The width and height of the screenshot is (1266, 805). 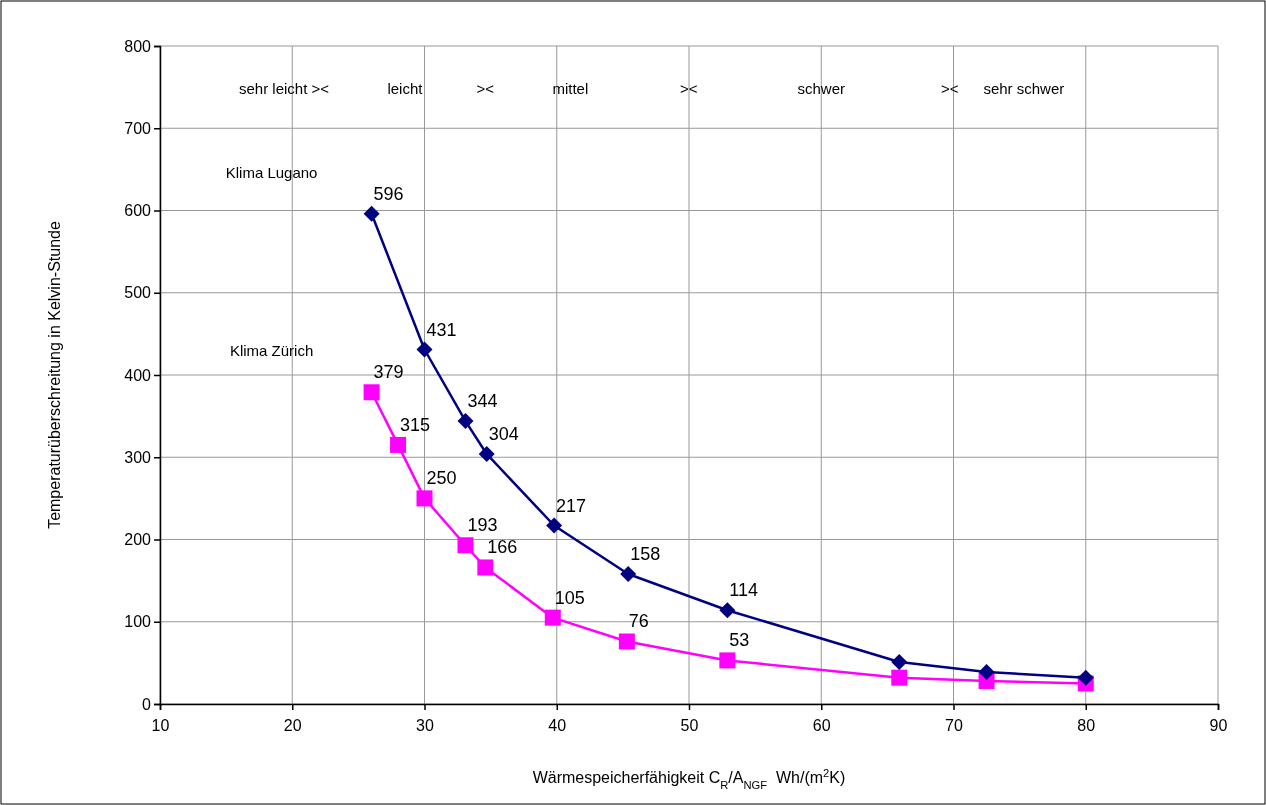 I want to click on y-tick-label: 300, so click(x=138, y=457).